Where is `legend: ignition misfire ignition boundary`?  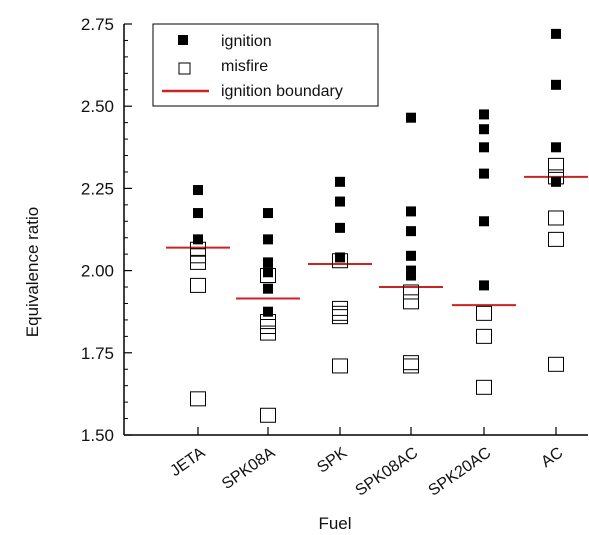 legend: ignition misfire ignition boundary is located at coordinates (265, 65).